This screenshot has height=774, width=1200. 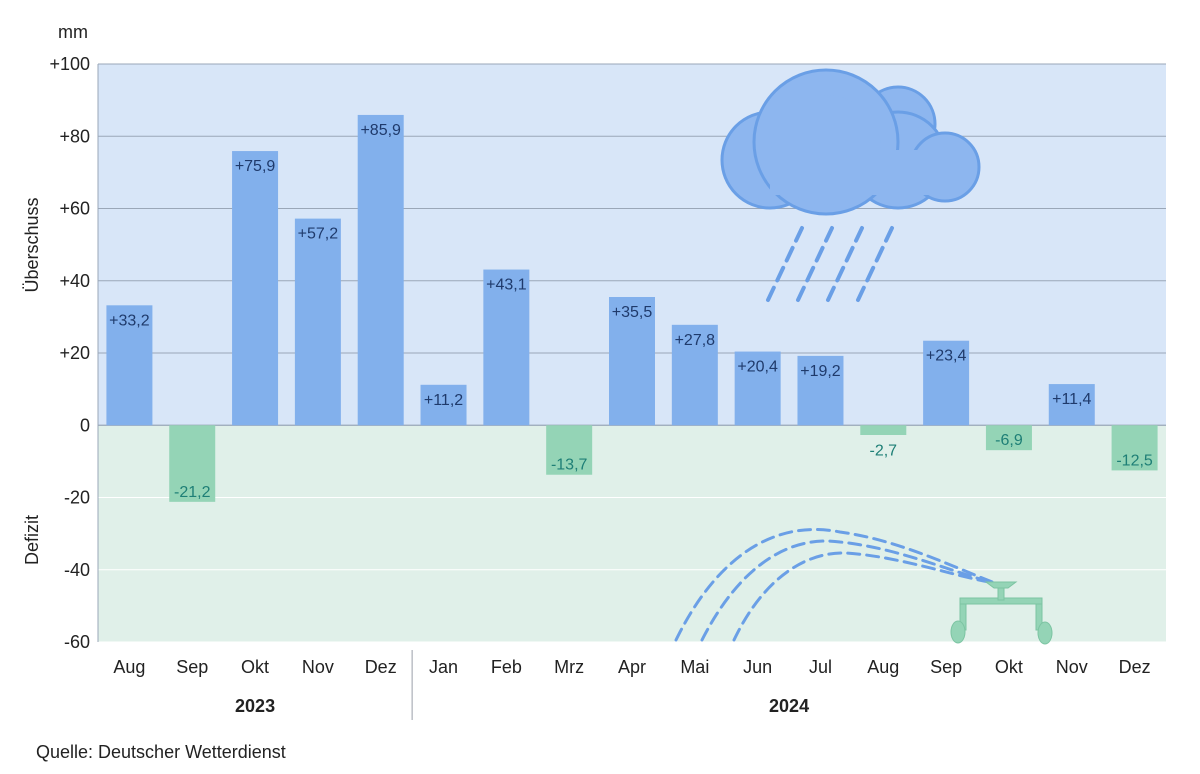 What do you see at coordinates (77, 570) in the screenshot?
I see `y-tick-label: -40` at bounding box center [77, 570].